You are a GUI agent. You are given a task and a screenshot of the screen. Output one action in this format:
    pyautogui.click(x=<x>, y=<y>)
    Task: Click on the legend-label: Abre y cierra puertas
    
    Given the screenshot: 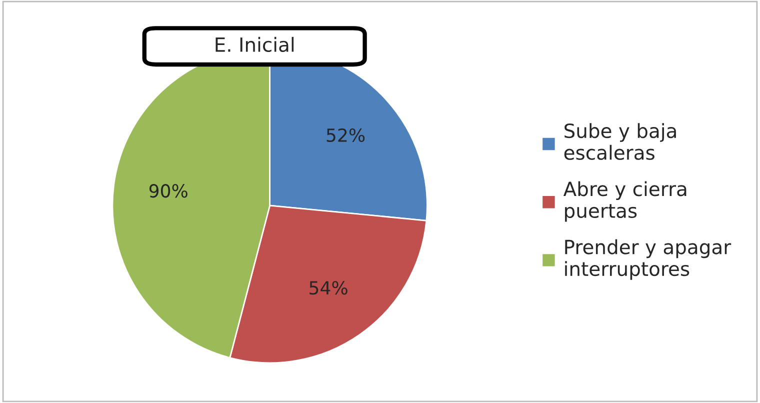 What is the action you would take?
    pyautogui.click(x=624, y=201)
    